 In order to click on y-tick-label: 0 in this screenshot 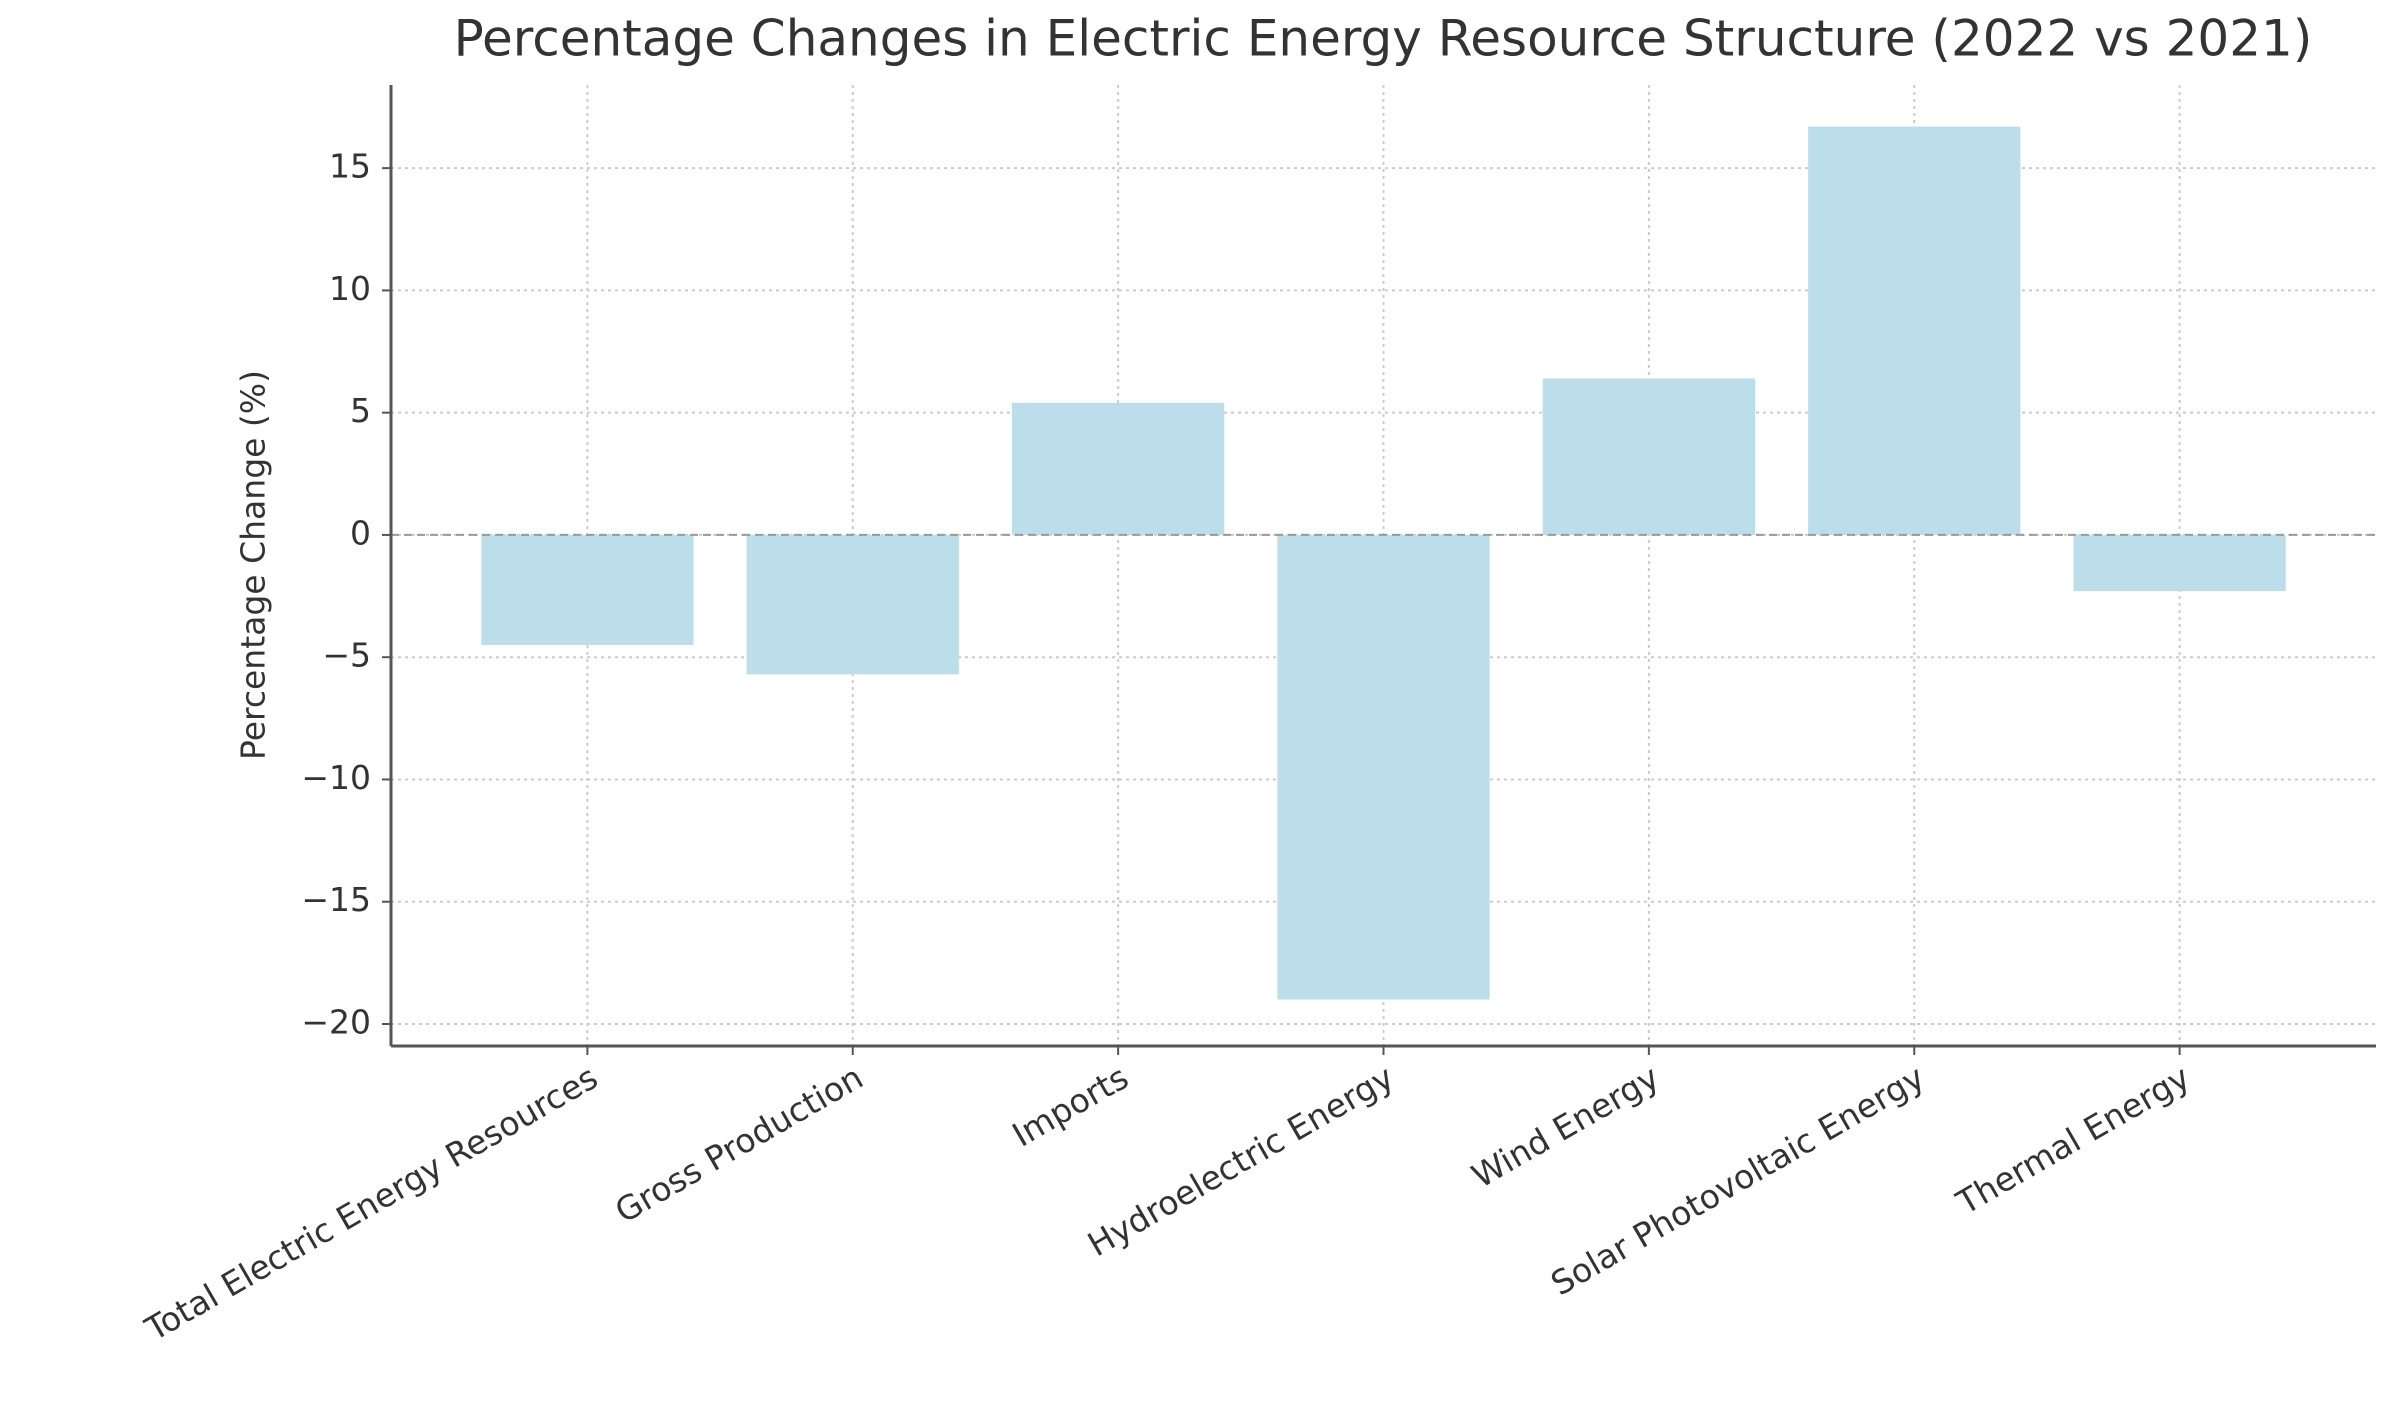, I will do `click(360, 532)`.